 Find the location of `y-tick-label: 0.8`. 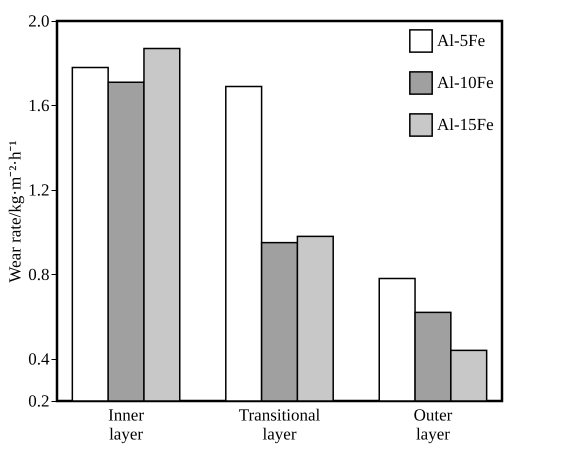

y-tick-label: 0.8 is located at coordinates (39, 274).